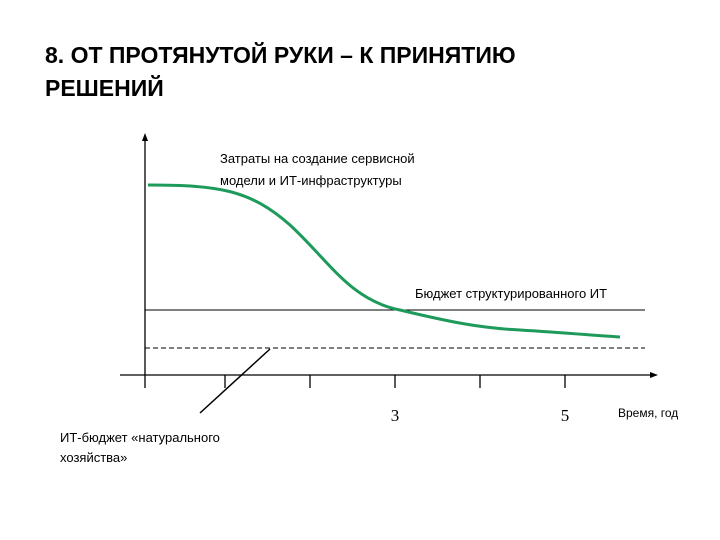 Image resolution: width=720 pixels, height=540 pixels. I want to click on title-line: 8. ОТ ПРОТЯНУТОЙ РУКИ – К ПРИНЯТИЮ, so click(280, 54).